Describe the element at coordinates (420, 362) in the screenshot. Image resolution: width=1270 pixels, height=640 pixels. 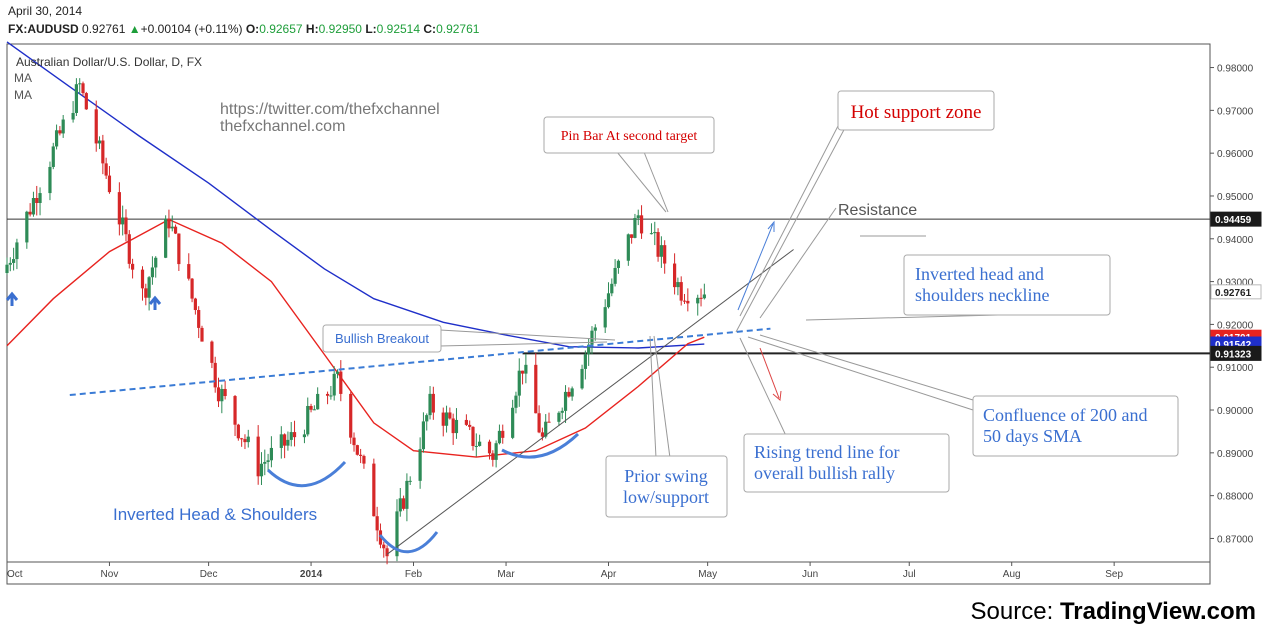
I see `neckline` at that location.